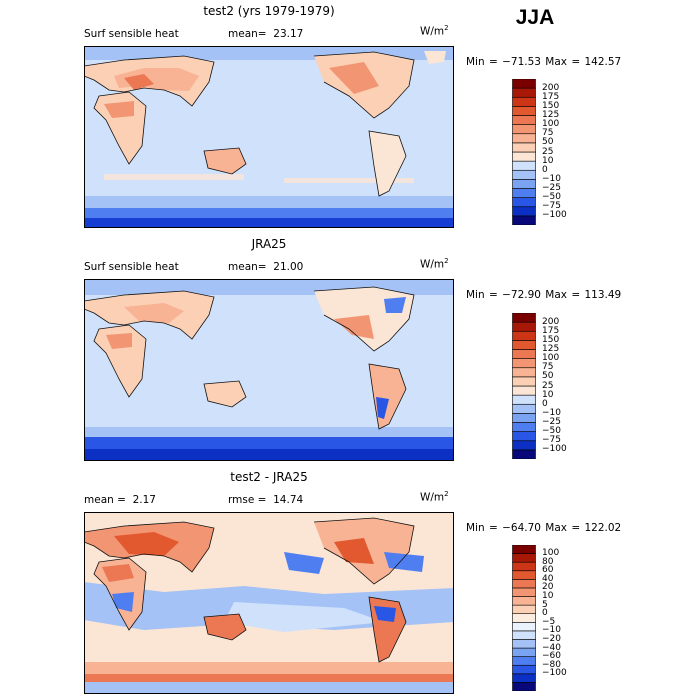  Describe the element at coordinates (551, 647) in the screenshot. I see `colorbar-label: −40` at that location.